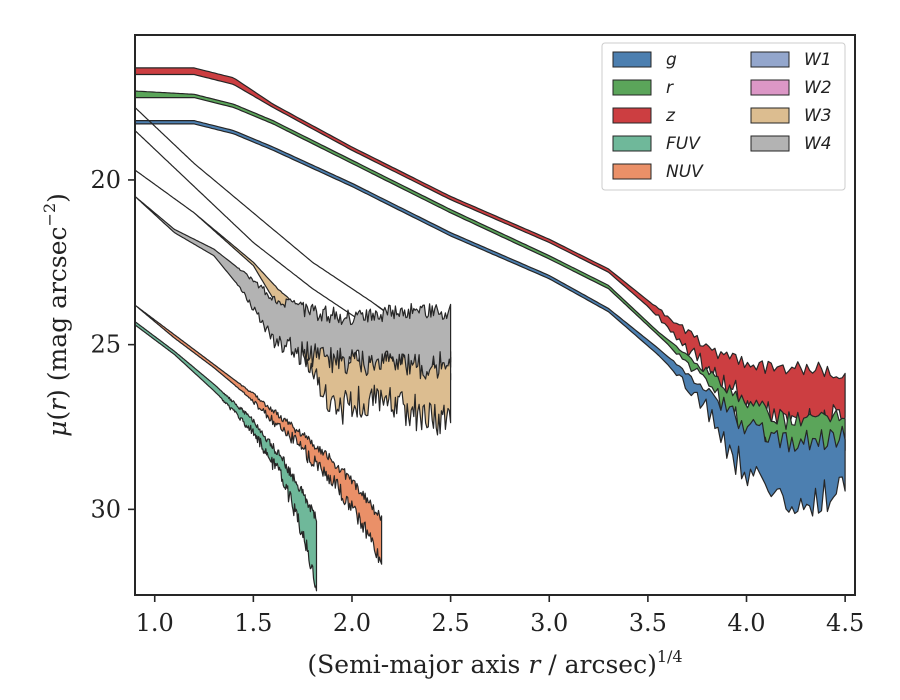 The height and width of the screenshot is (700, 900). Describe the element at coordinates (253, 623) in the screenshot. I see `x-tick-label: 1.5` at that location.